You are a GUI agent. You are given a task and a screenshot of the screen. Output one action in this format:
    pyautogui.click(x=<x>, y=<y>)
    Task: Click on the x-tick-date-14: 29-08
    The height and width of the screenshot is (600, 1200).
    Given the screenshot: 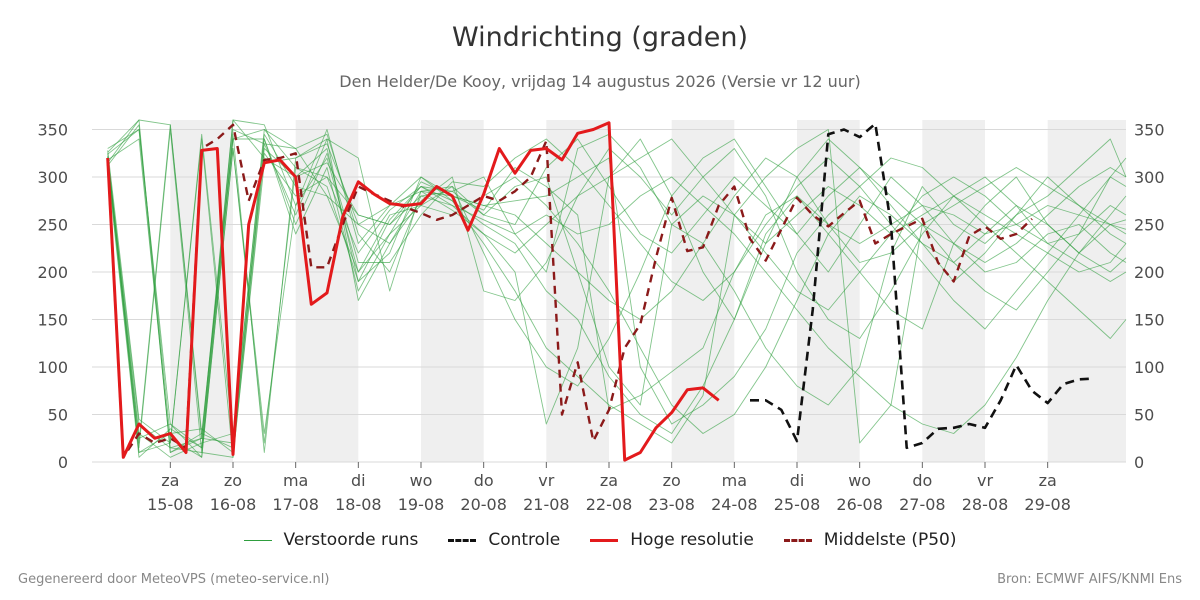 What is the action you would take?
    pyautogui.click(x=1047, y=504)
    